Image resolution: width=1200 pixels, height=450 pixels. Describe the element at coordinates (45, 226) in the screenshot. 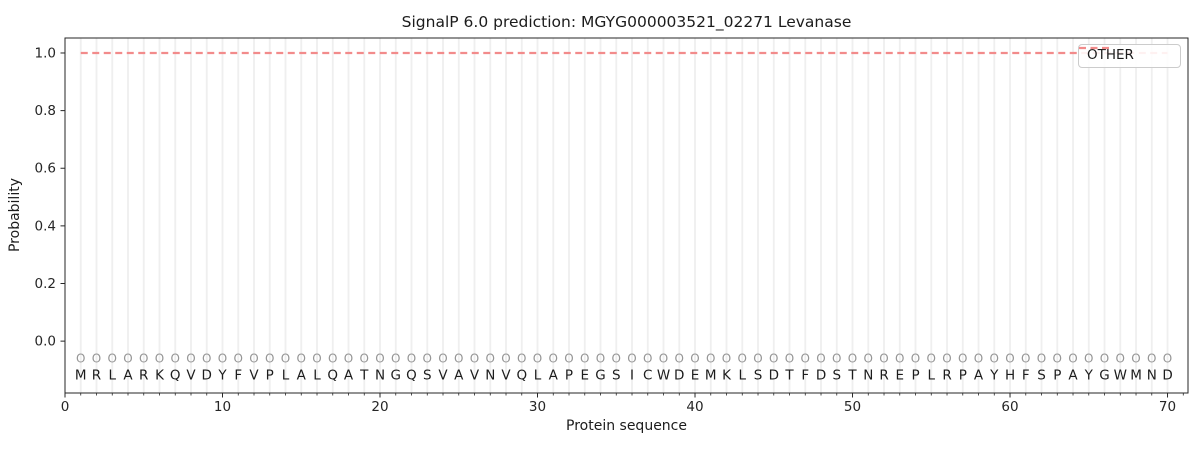

I see `y-tick-label: 0.4` at that location.